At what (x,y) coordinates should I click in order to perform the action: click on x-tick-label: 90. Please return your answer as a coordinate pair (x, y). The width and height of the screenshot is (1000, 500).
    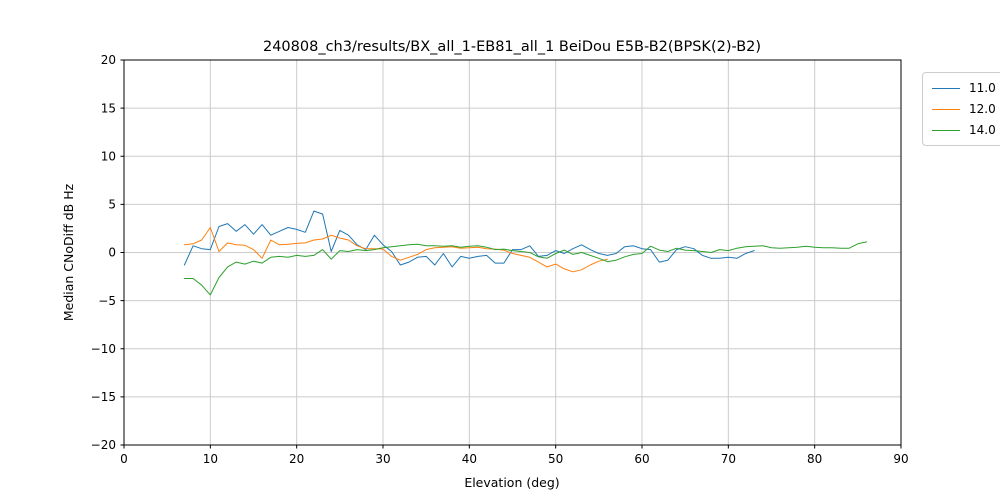
    Looking at the image, I should click on (900, 459).